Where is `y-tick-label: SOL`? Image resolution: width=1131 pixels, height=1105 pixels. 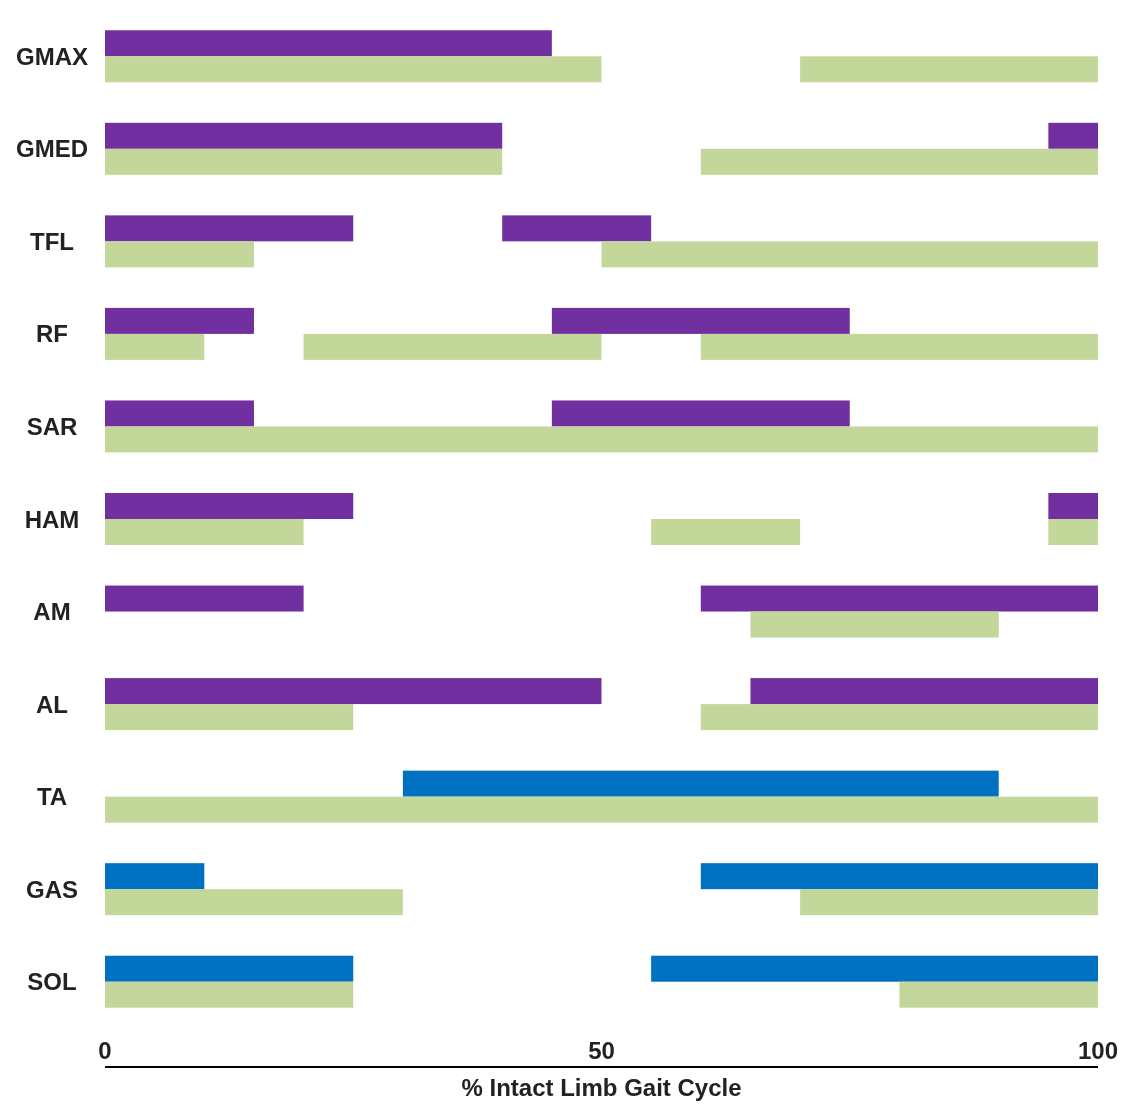 y-tick-label: SOL is located at coordinates (52, 982).